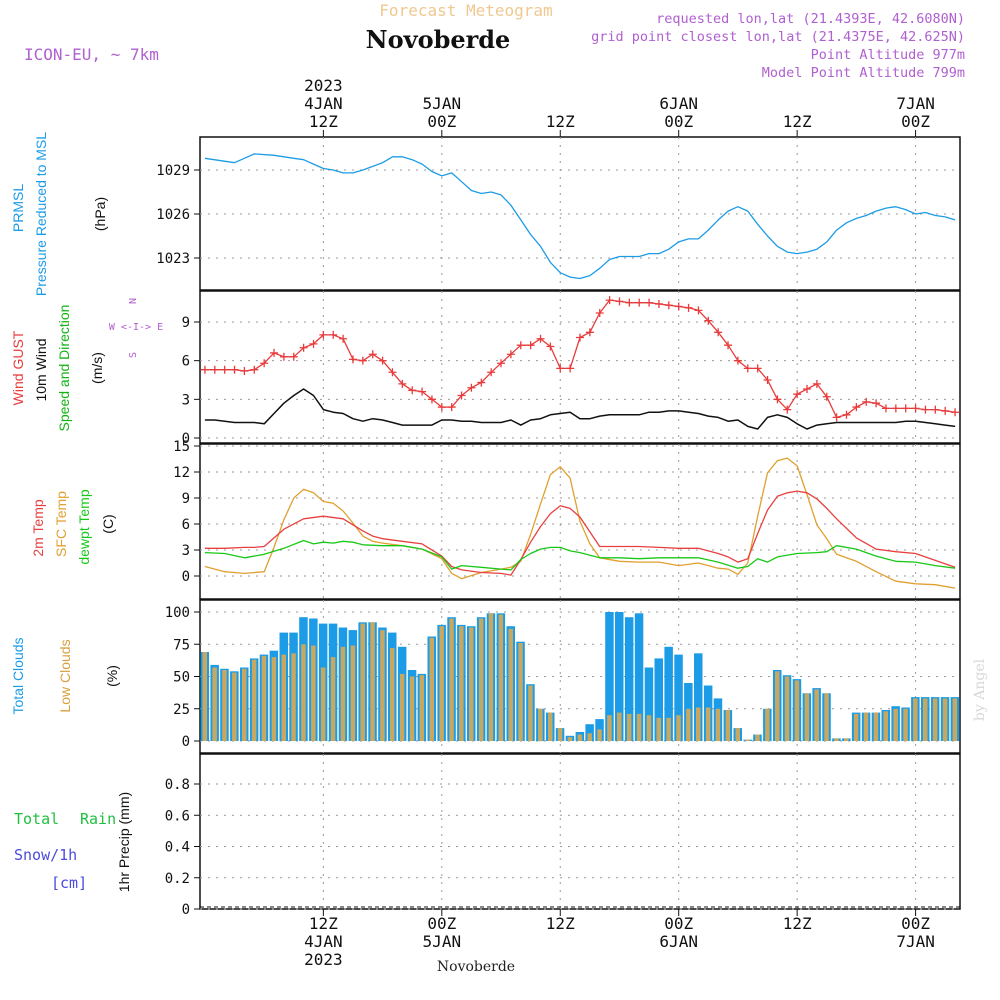 The width and height of the screenshot is (1000, 1000). What do you see at coordinates (810, 19) in the screenshot?
I see `requested-coords: requested lon,lat (21.4393E, 42.6080N)` at bounding box center [810, 19].